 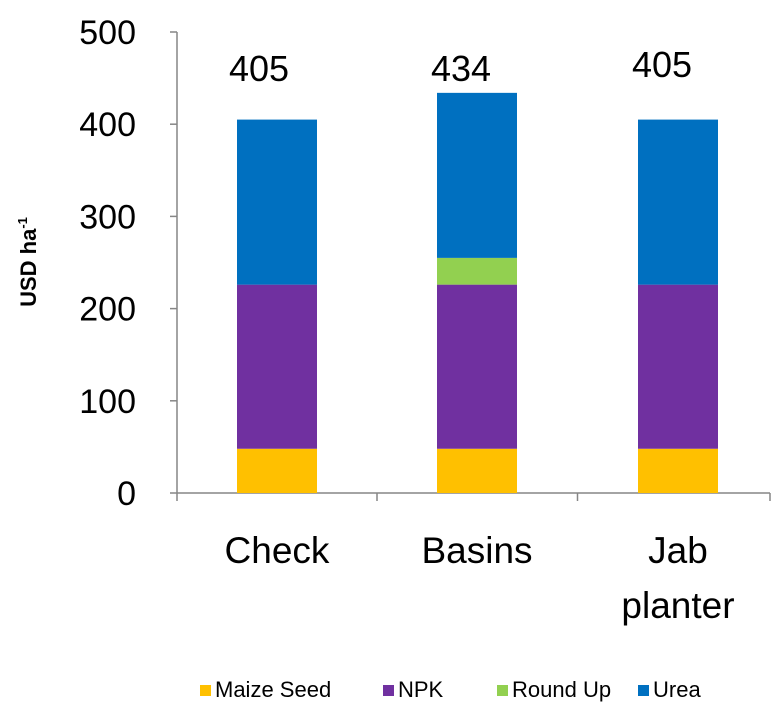 What do you see at coordinates (677, 605) in the screenshot?
I see `x-category-label: planter` at bounding box center [677, 605].